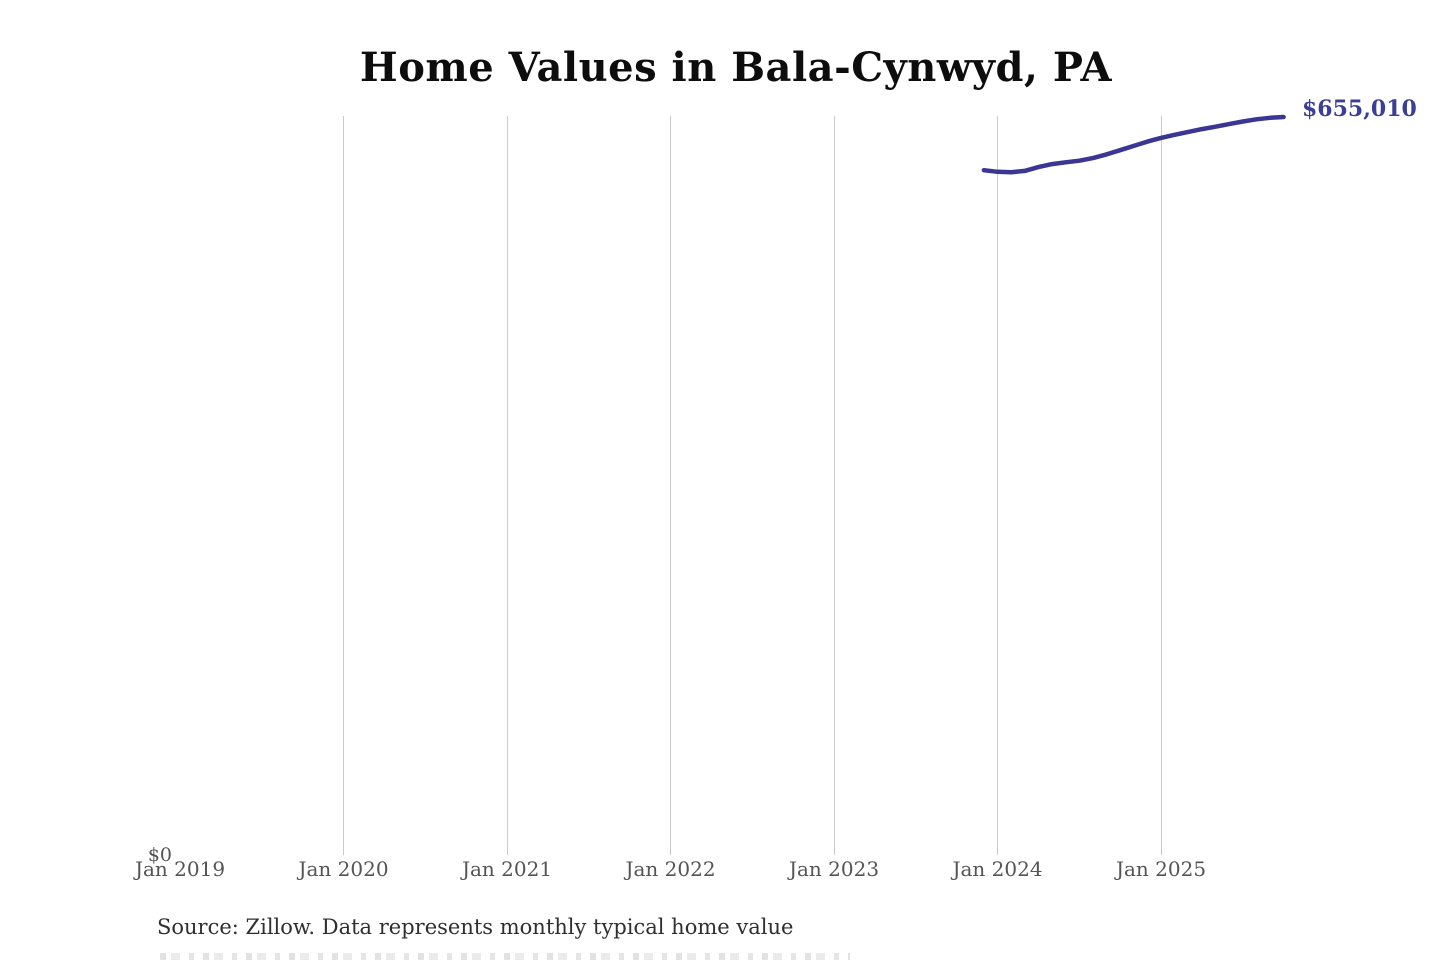 The height and width of the screenshot is (960, 1440). I want to click on cutoff-text-artifact, so click(505, 956).